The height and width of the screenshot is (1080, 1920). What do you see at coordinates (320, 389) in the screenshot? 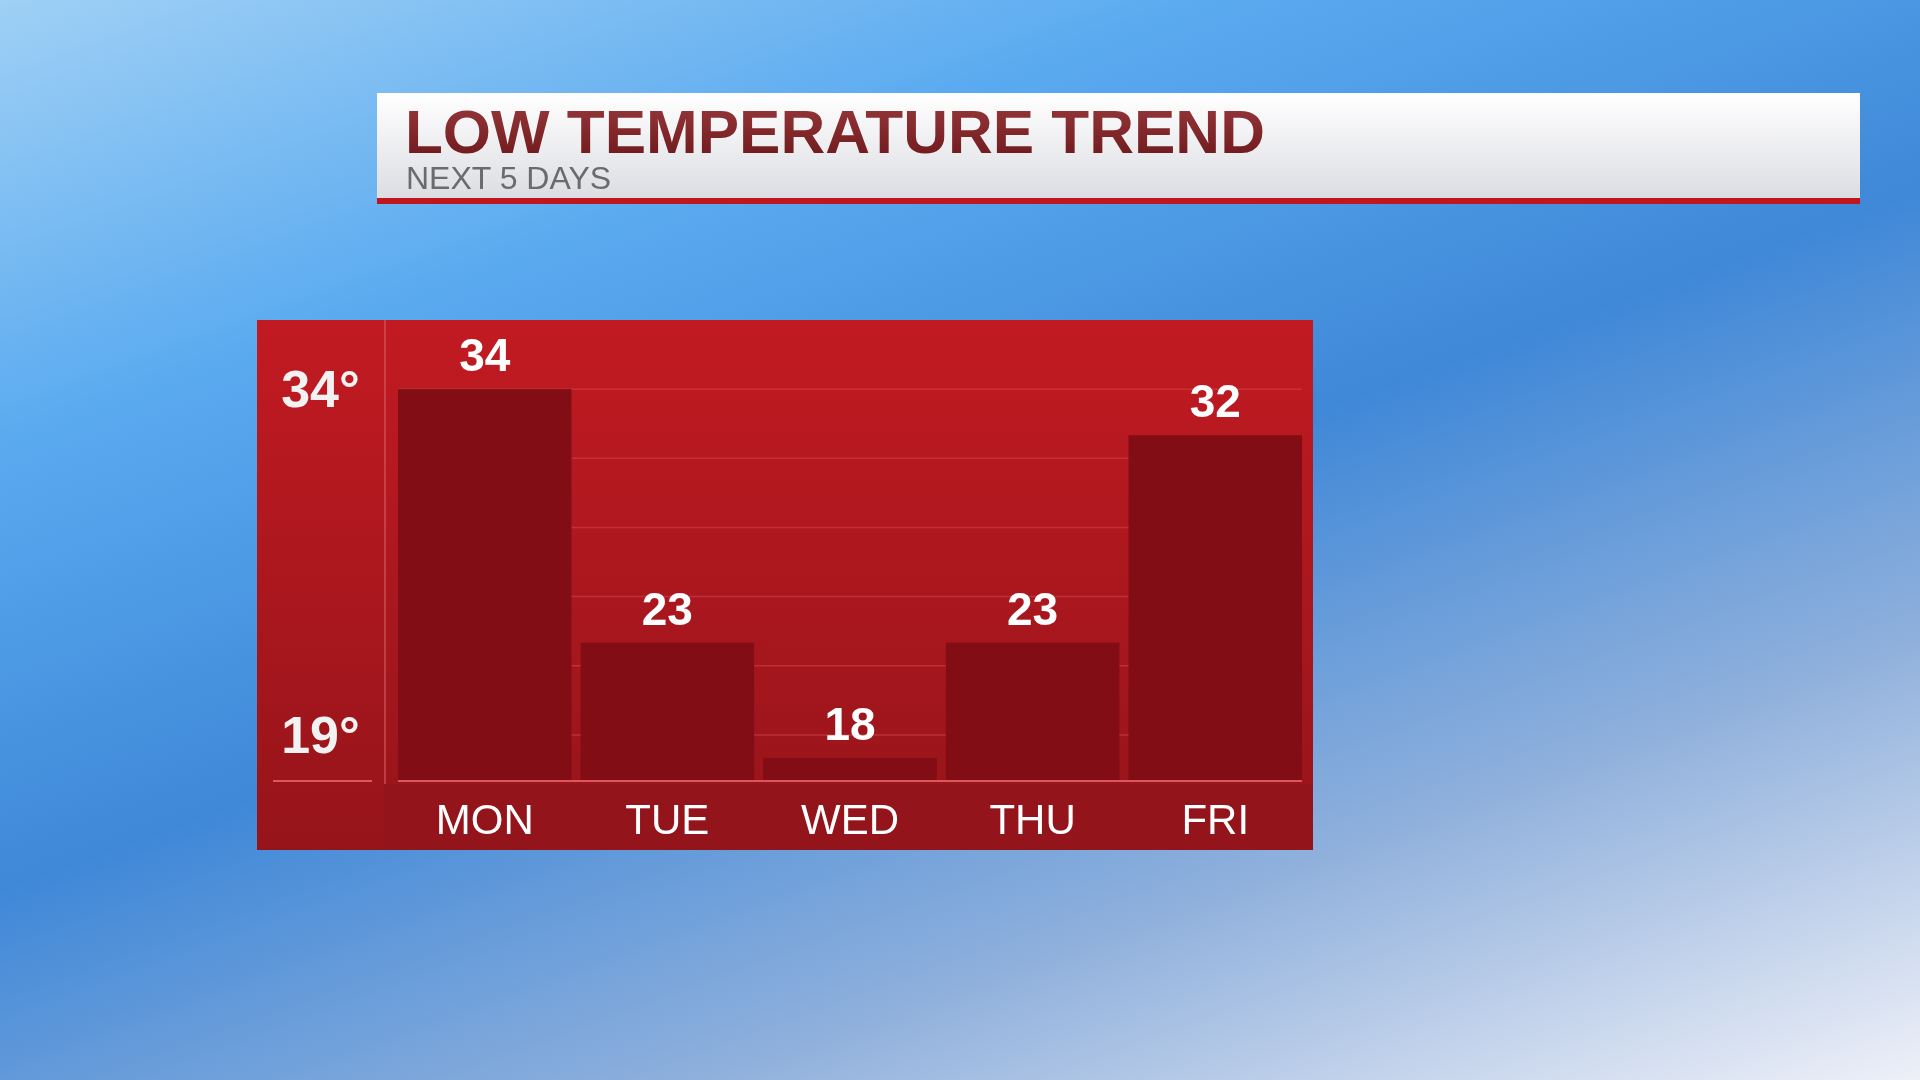
I see `y-tick-label: 34°` at bounding box center [320, 389].